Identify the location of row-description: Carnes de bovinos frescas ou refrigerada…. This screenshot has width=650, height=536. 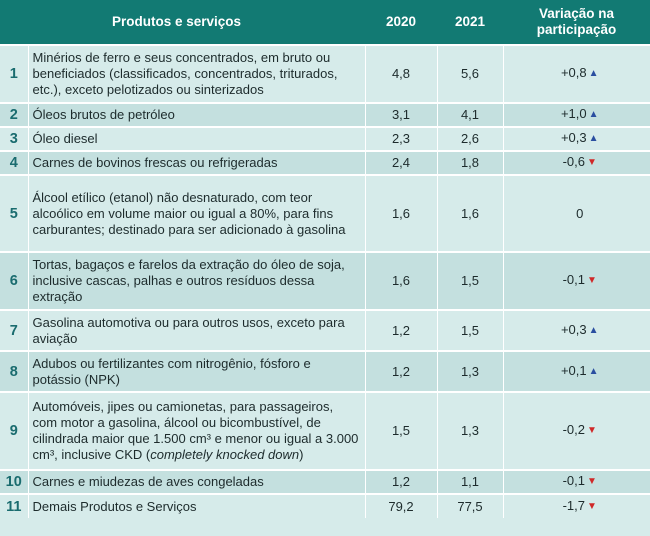
(196, 163).